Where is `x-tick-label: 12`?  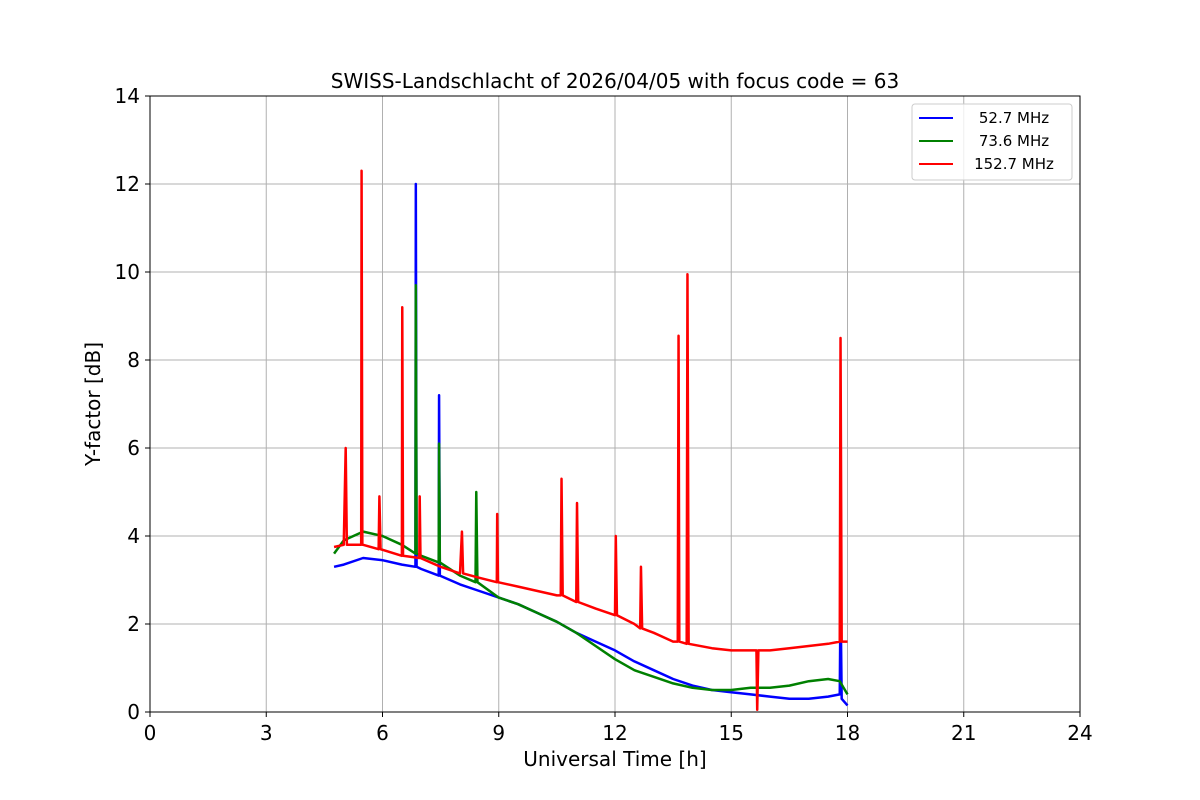 x-tick-label: 12 is located at coordinates (614, 733).